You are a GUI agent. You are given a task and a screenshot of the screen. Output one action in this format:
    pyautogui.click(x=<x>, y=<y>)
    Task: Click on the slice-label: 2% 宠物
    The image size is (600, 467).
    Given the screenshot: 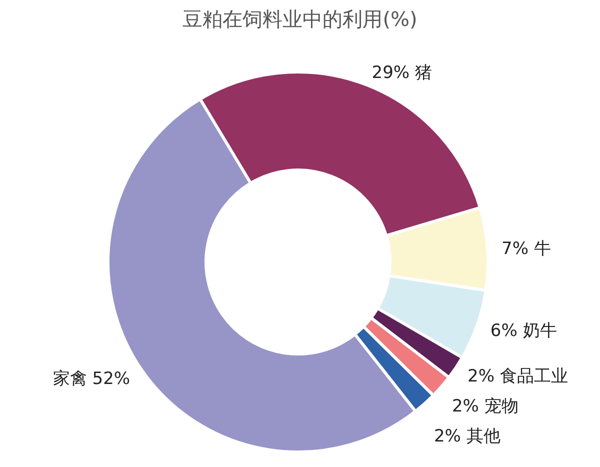 What is the action you would take?
    pyautogui.click(x=485, y=406)
    